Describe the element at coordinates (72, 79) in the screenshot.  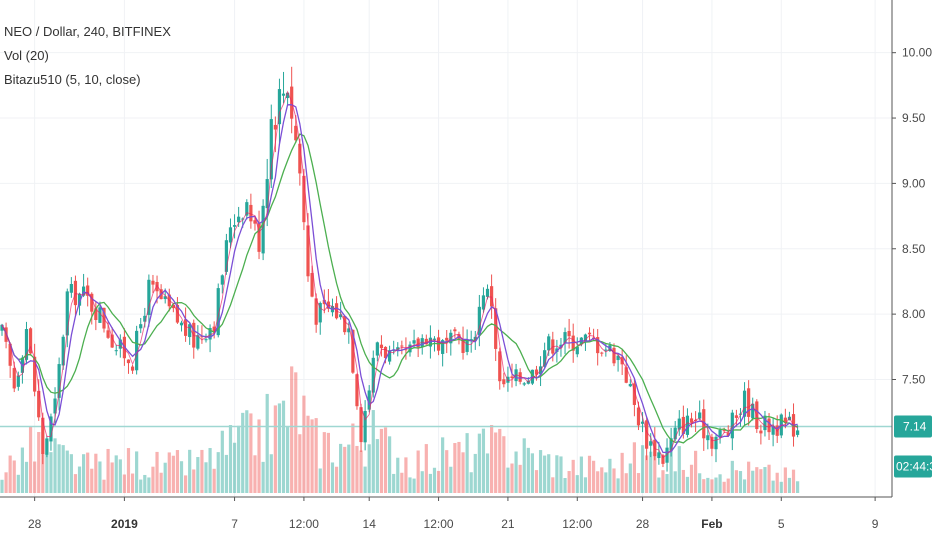
I see `indicator-legend: Bitazu510 (5, 10, close)` at that location.